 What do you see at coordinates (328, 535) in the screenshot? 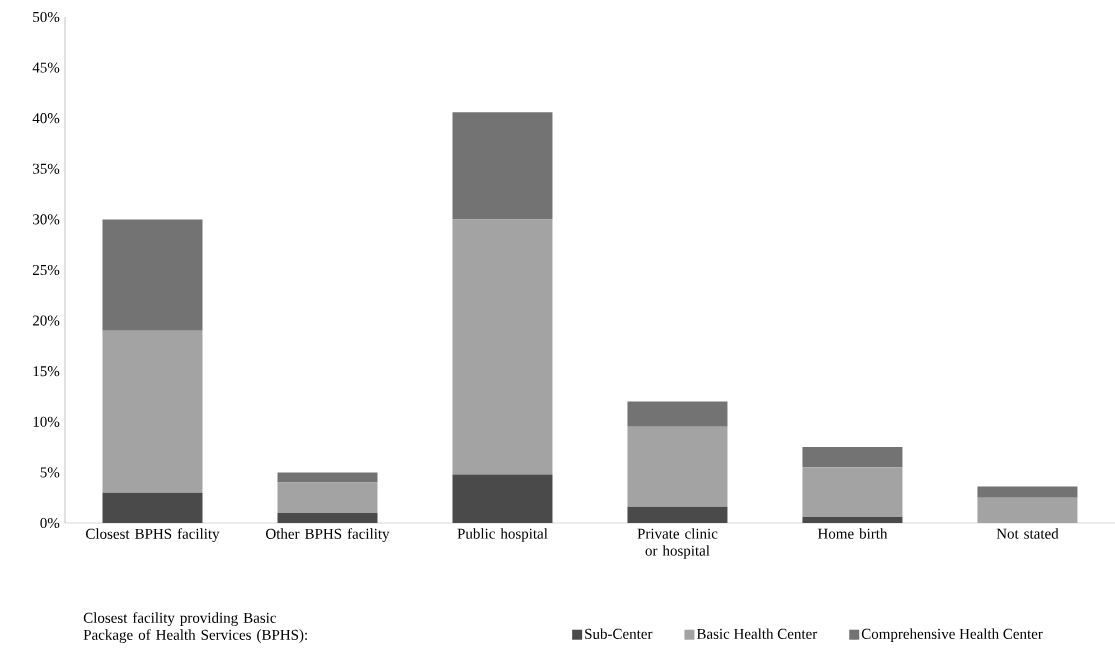
I see `x-tick-label: Other BPHS facility` at bounding box center [328, 535].